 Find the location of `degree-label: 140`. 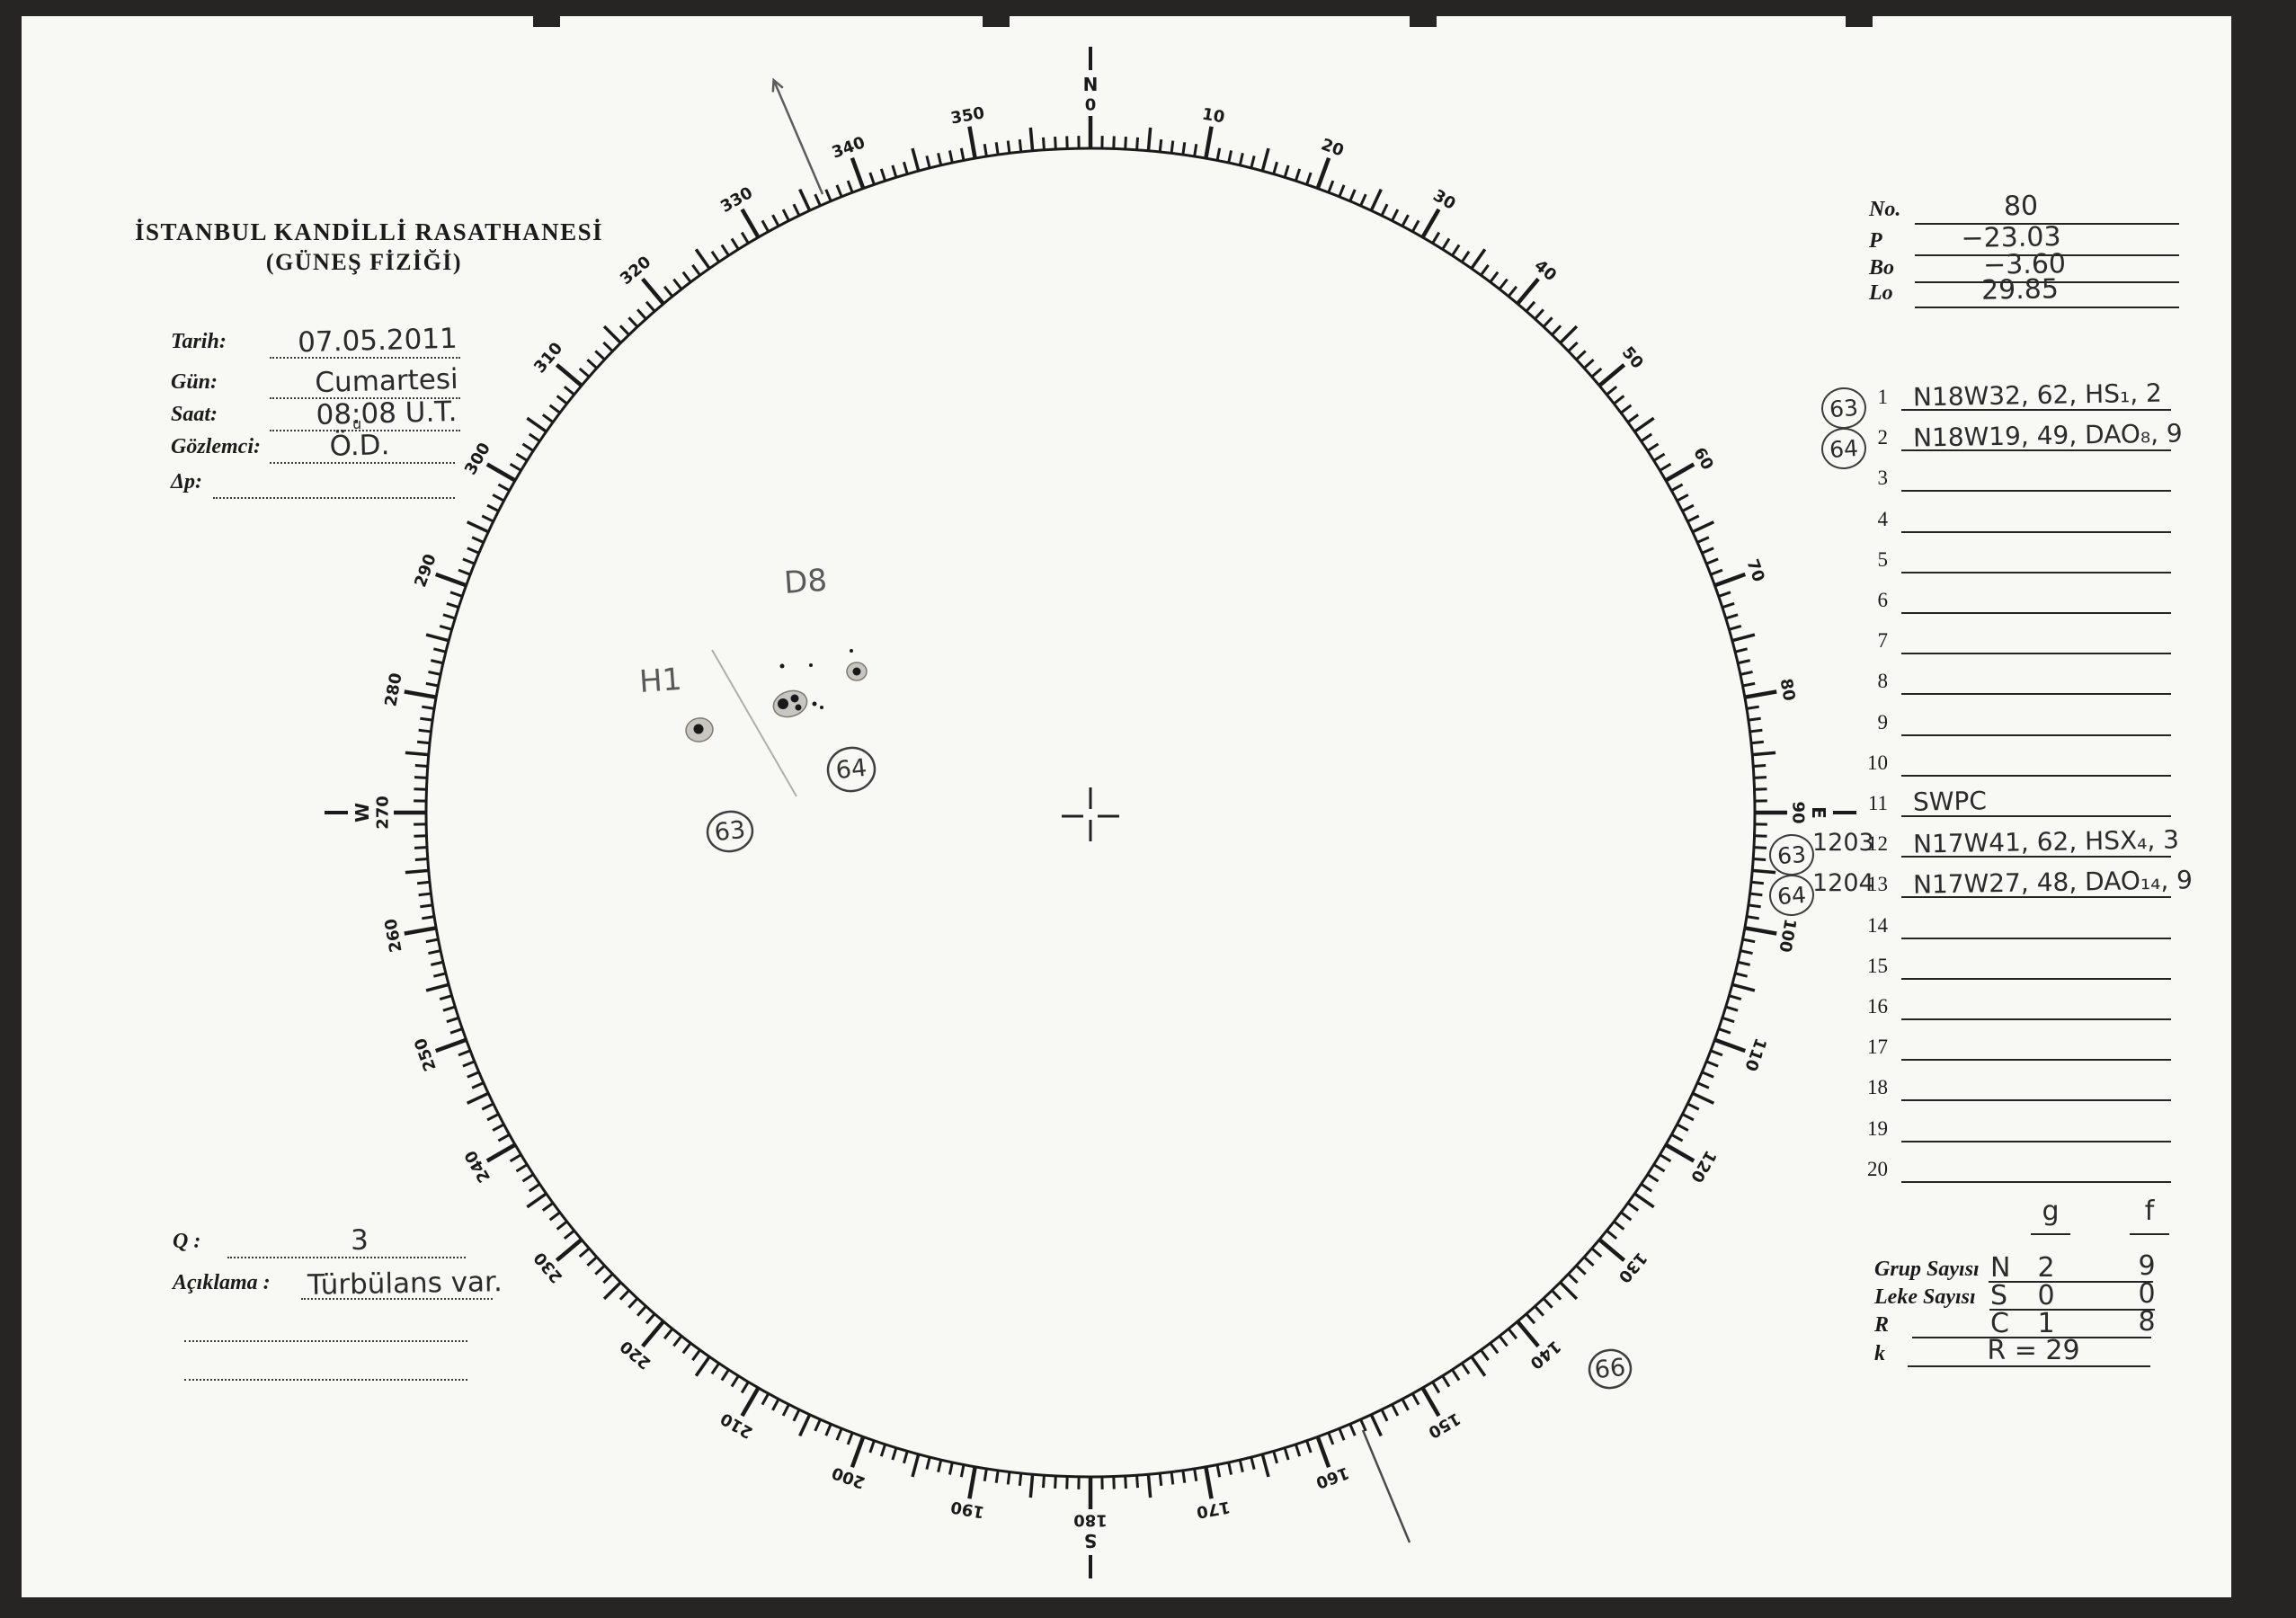

degree-label: 140 is located at coordinates (1545, 1355).